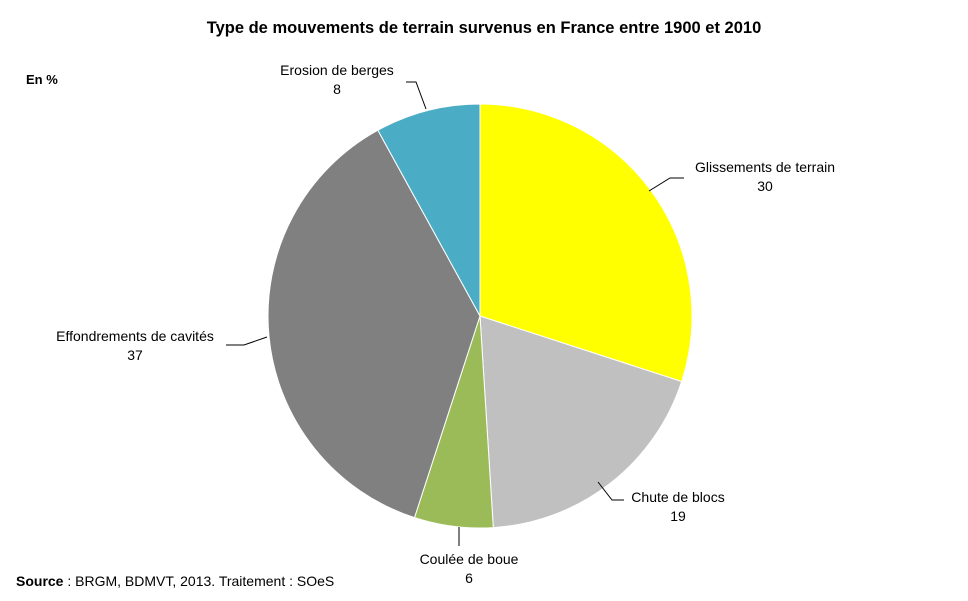 Image resolution: width=968 pixels, height=601 pixels. I want to click on source-text: : BRGM, BDMVT, 2013. Traitement : SOeS, so click(199, 581).